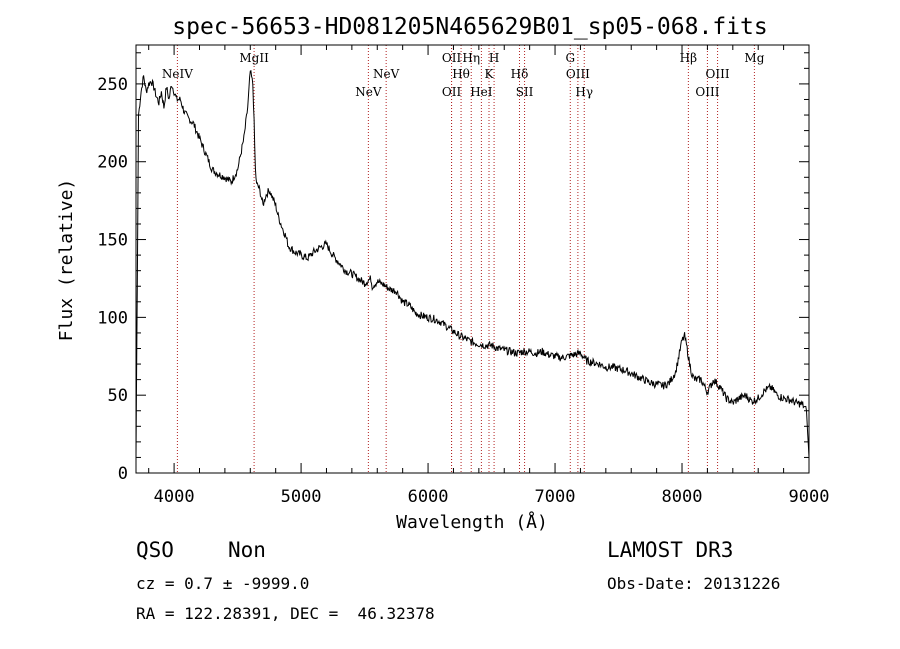 This screenshot has height=649, width=900. I want to click on x-tick-label: 7000, so click(555, 497).